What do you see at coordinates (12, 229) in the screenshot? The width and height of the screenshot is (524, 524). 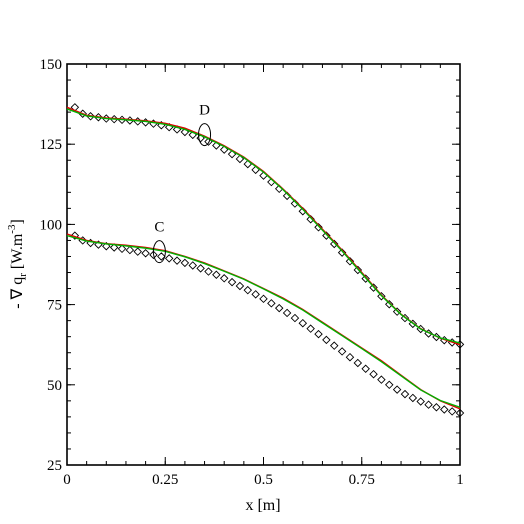 I see `y-axis-title-sup: -3` at bounding box center [12, 229].